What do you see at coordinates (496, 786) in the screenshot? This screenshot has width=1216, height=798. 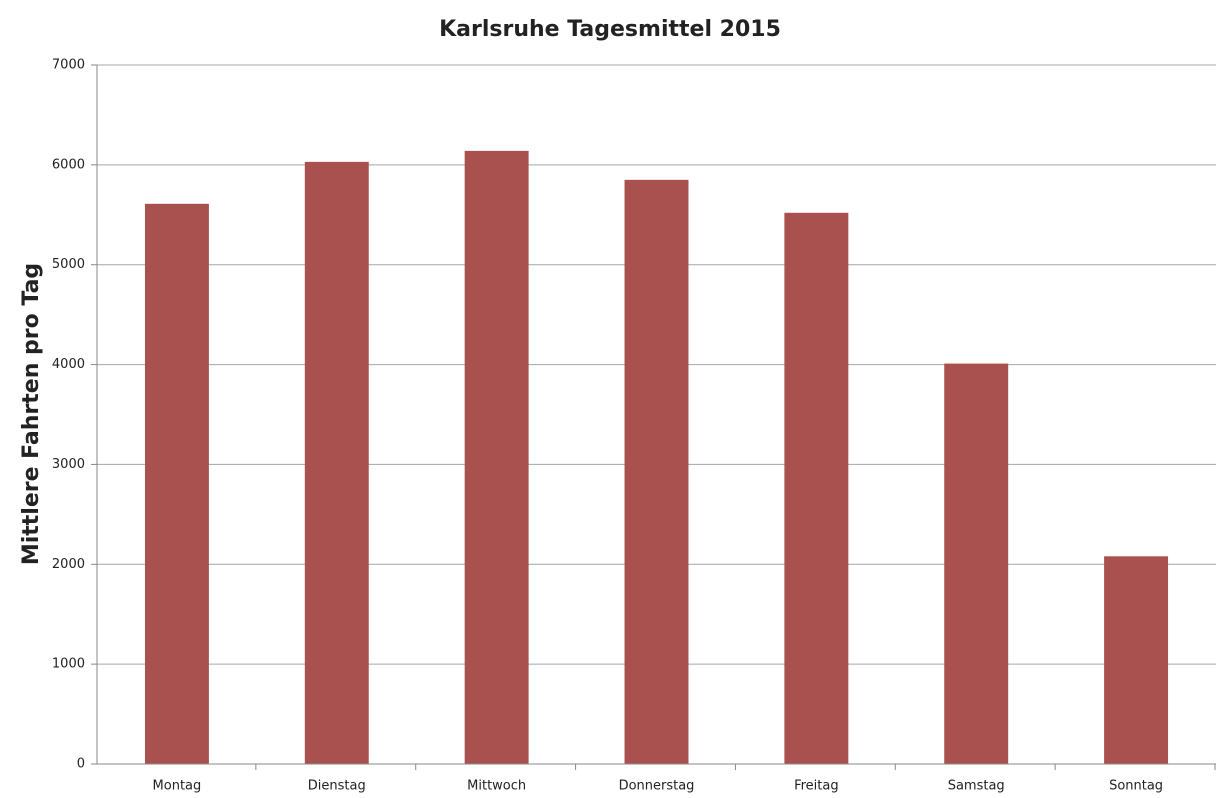 I see `x-tick-label: Mittwoch` at bounding box center [496, 786].